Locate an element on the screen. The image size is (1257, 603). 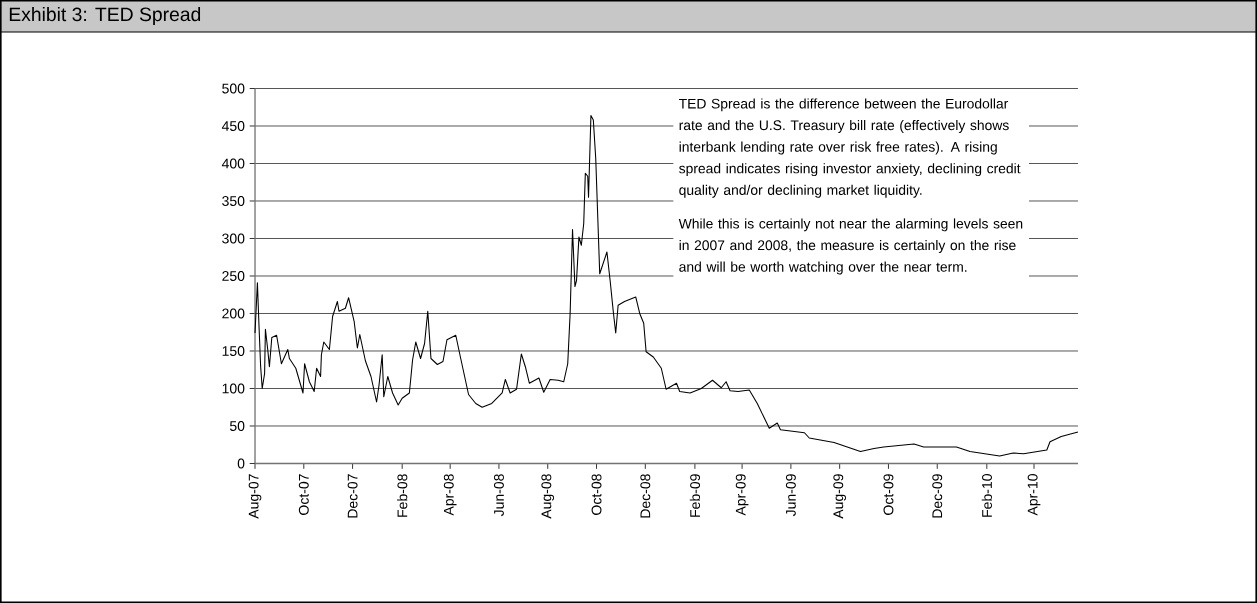
y-tick-label: 250 is located at coordinates (233, 276).